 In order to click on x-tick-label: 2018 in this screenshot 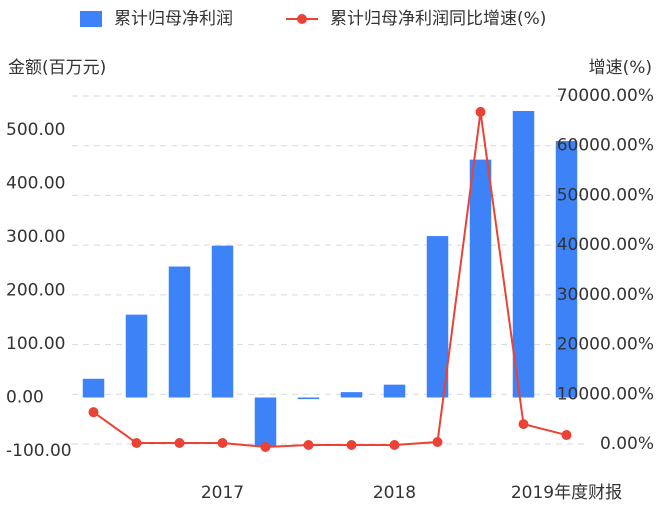, I will do `click(394, 493)`.